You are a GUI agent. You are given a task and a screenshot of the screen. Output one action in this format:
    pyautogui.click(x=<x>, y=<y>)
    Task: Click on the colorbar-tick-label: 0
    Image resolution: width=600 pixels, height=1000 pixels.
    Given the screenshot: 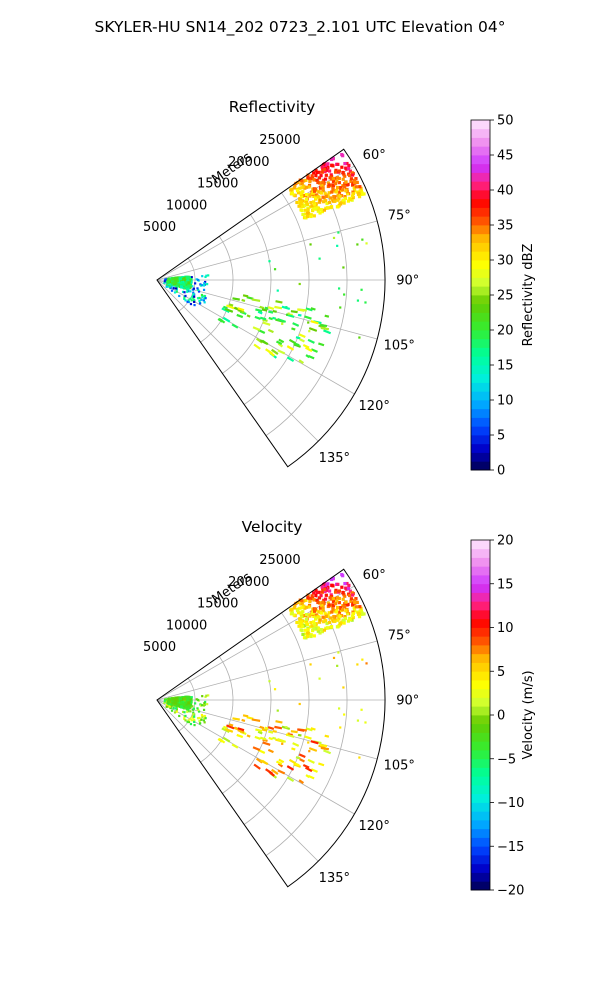 What is the action you would take?
    pyautogui.click(x=501, y=716)
    